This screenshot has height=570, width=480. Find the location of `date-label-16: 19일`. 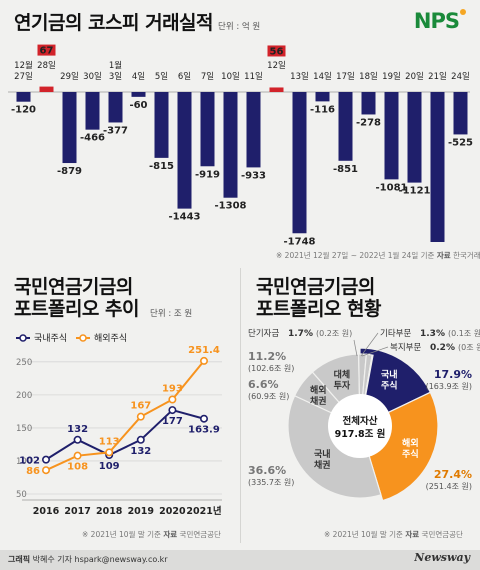

date-label-16: 19일 is located at coordinates (391, 77).